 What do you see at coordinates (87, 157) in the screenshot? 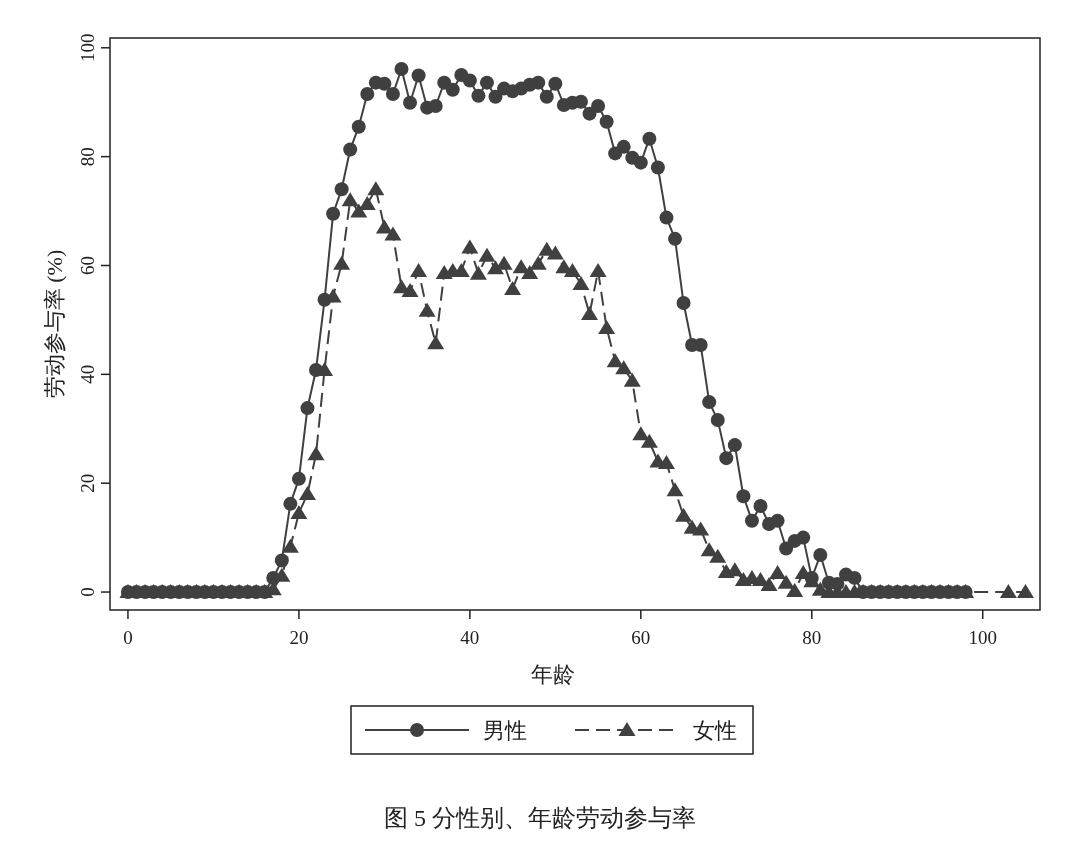
I see `y-tick-label: 80` at bounding box center [87, 157].